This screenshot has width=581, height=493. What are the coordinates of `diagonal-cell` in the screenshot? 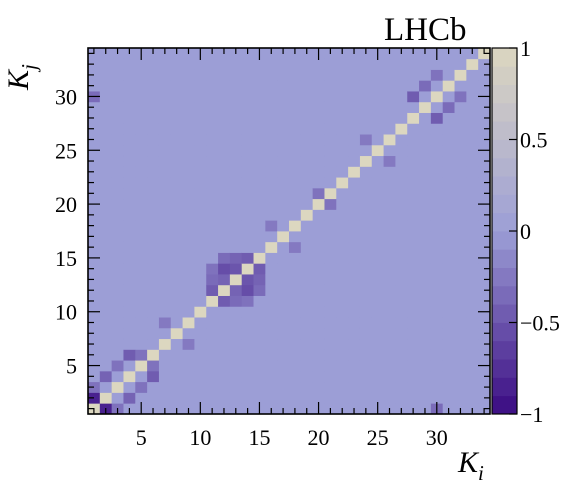 It's located at (153, 355).